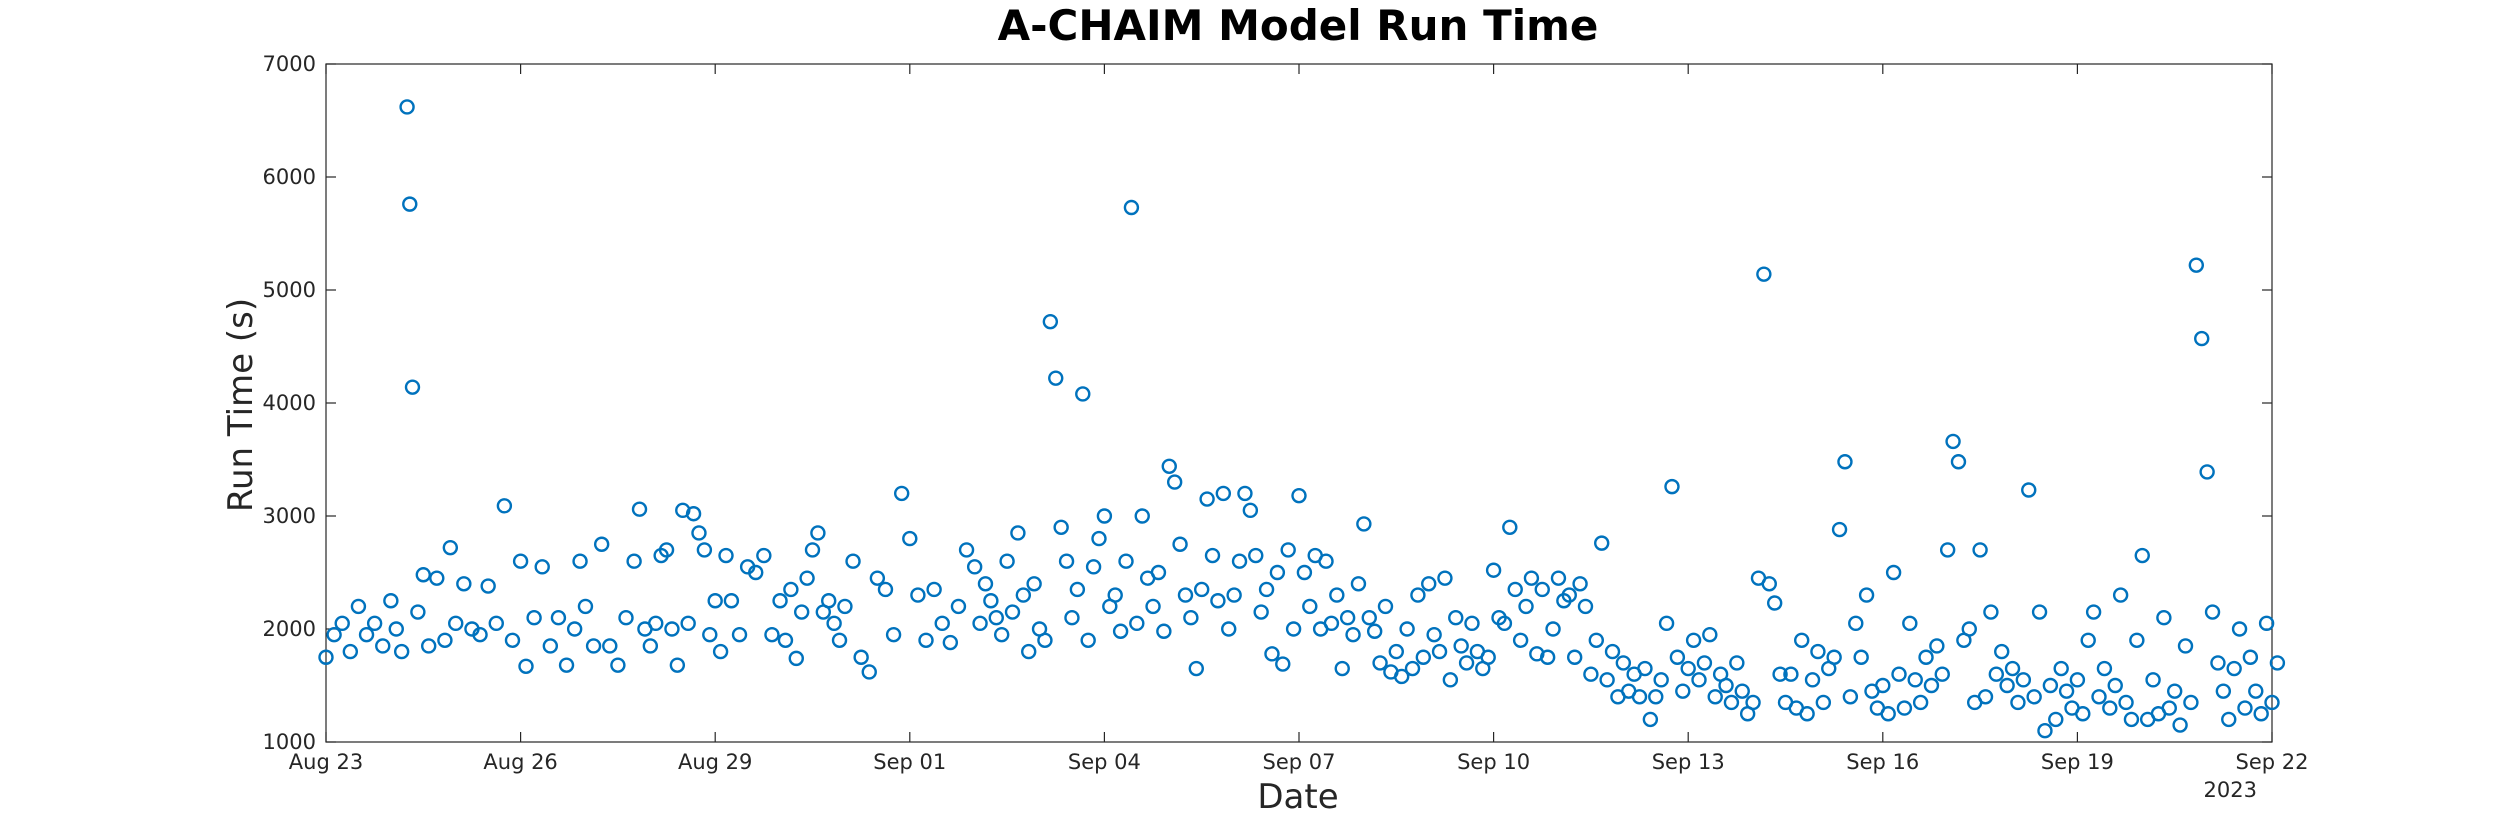 The image size is (2500, 833). What do you see at coordinates (1688, 762) in the screenshot?
I see `x-tick-label: Sep 13` at bounding box center [1688, 762].